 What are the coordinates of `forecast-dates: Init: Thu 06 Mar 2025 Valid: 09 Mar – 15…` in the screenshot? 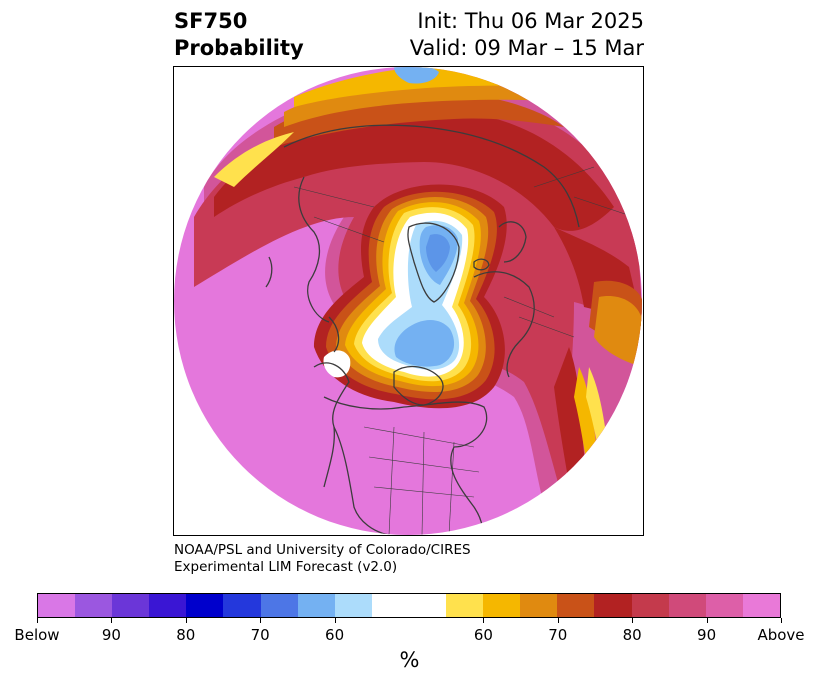 It's located at (527, 35).